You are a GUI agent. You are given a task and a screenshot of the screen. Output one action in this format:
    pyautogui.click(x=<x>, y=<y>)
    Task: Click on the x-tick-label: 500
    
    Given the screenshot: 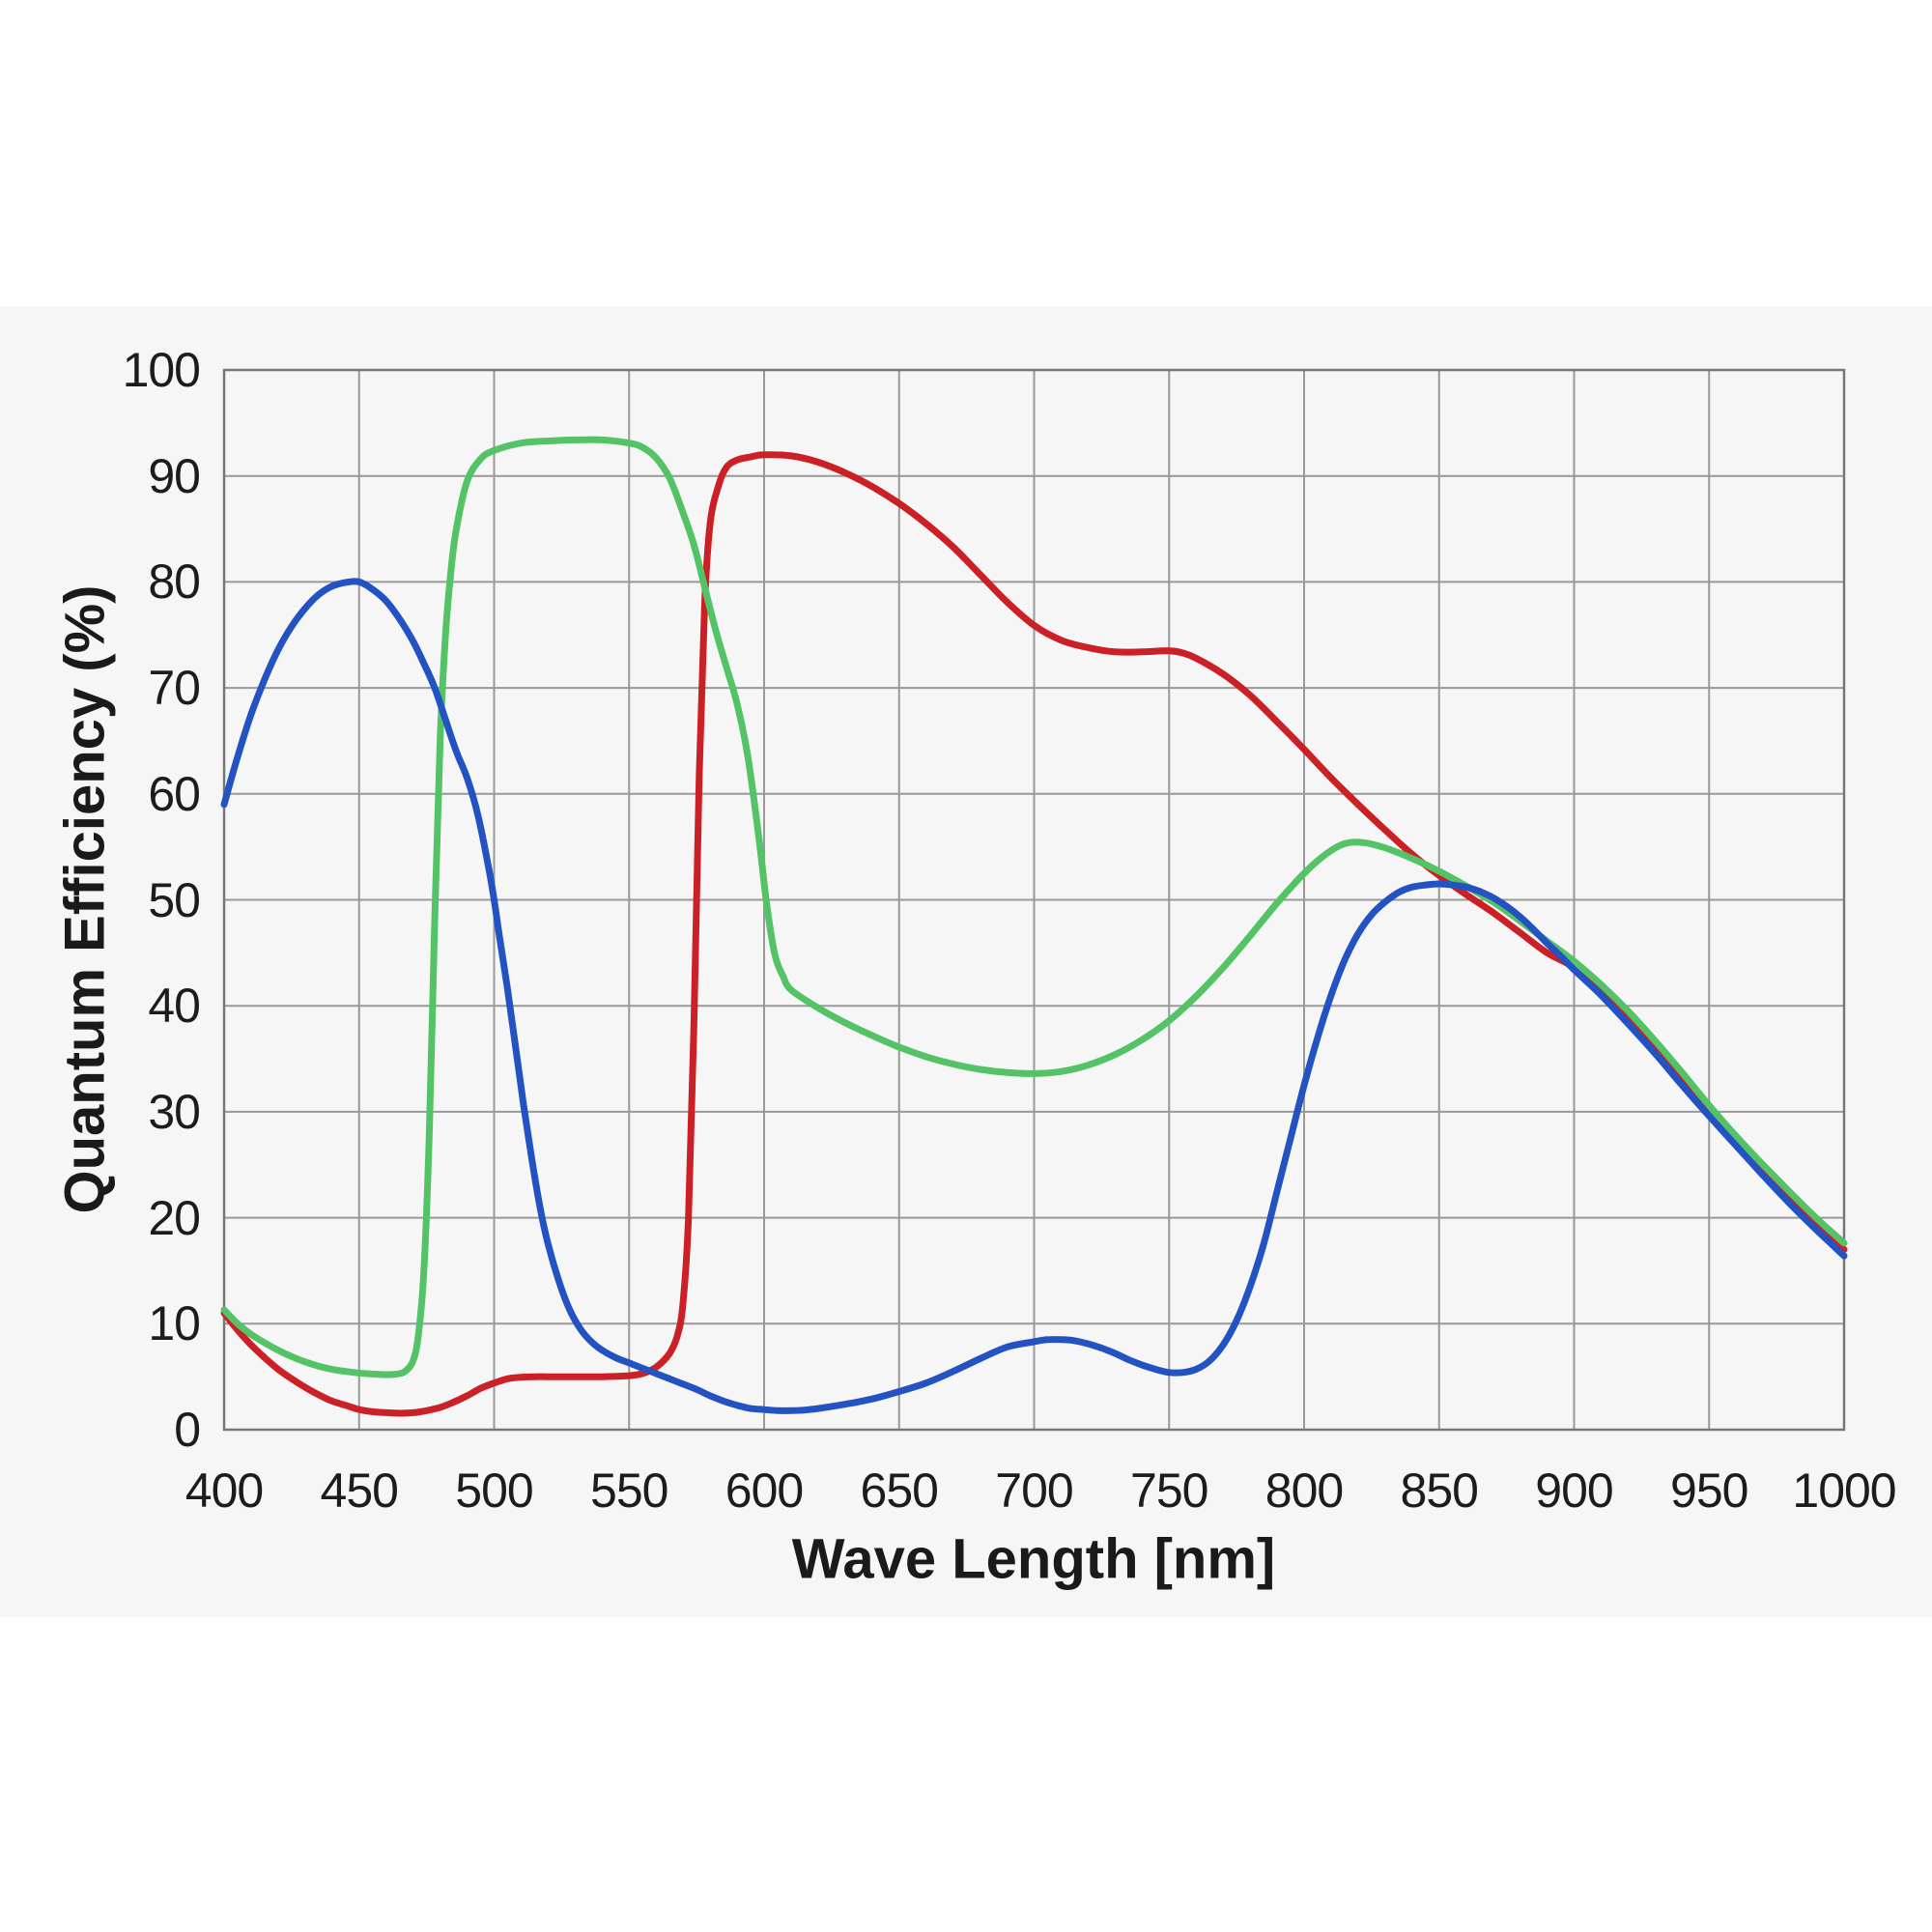 What is the action you would take?
    pyautogui.click(x=494, y=1490)
    